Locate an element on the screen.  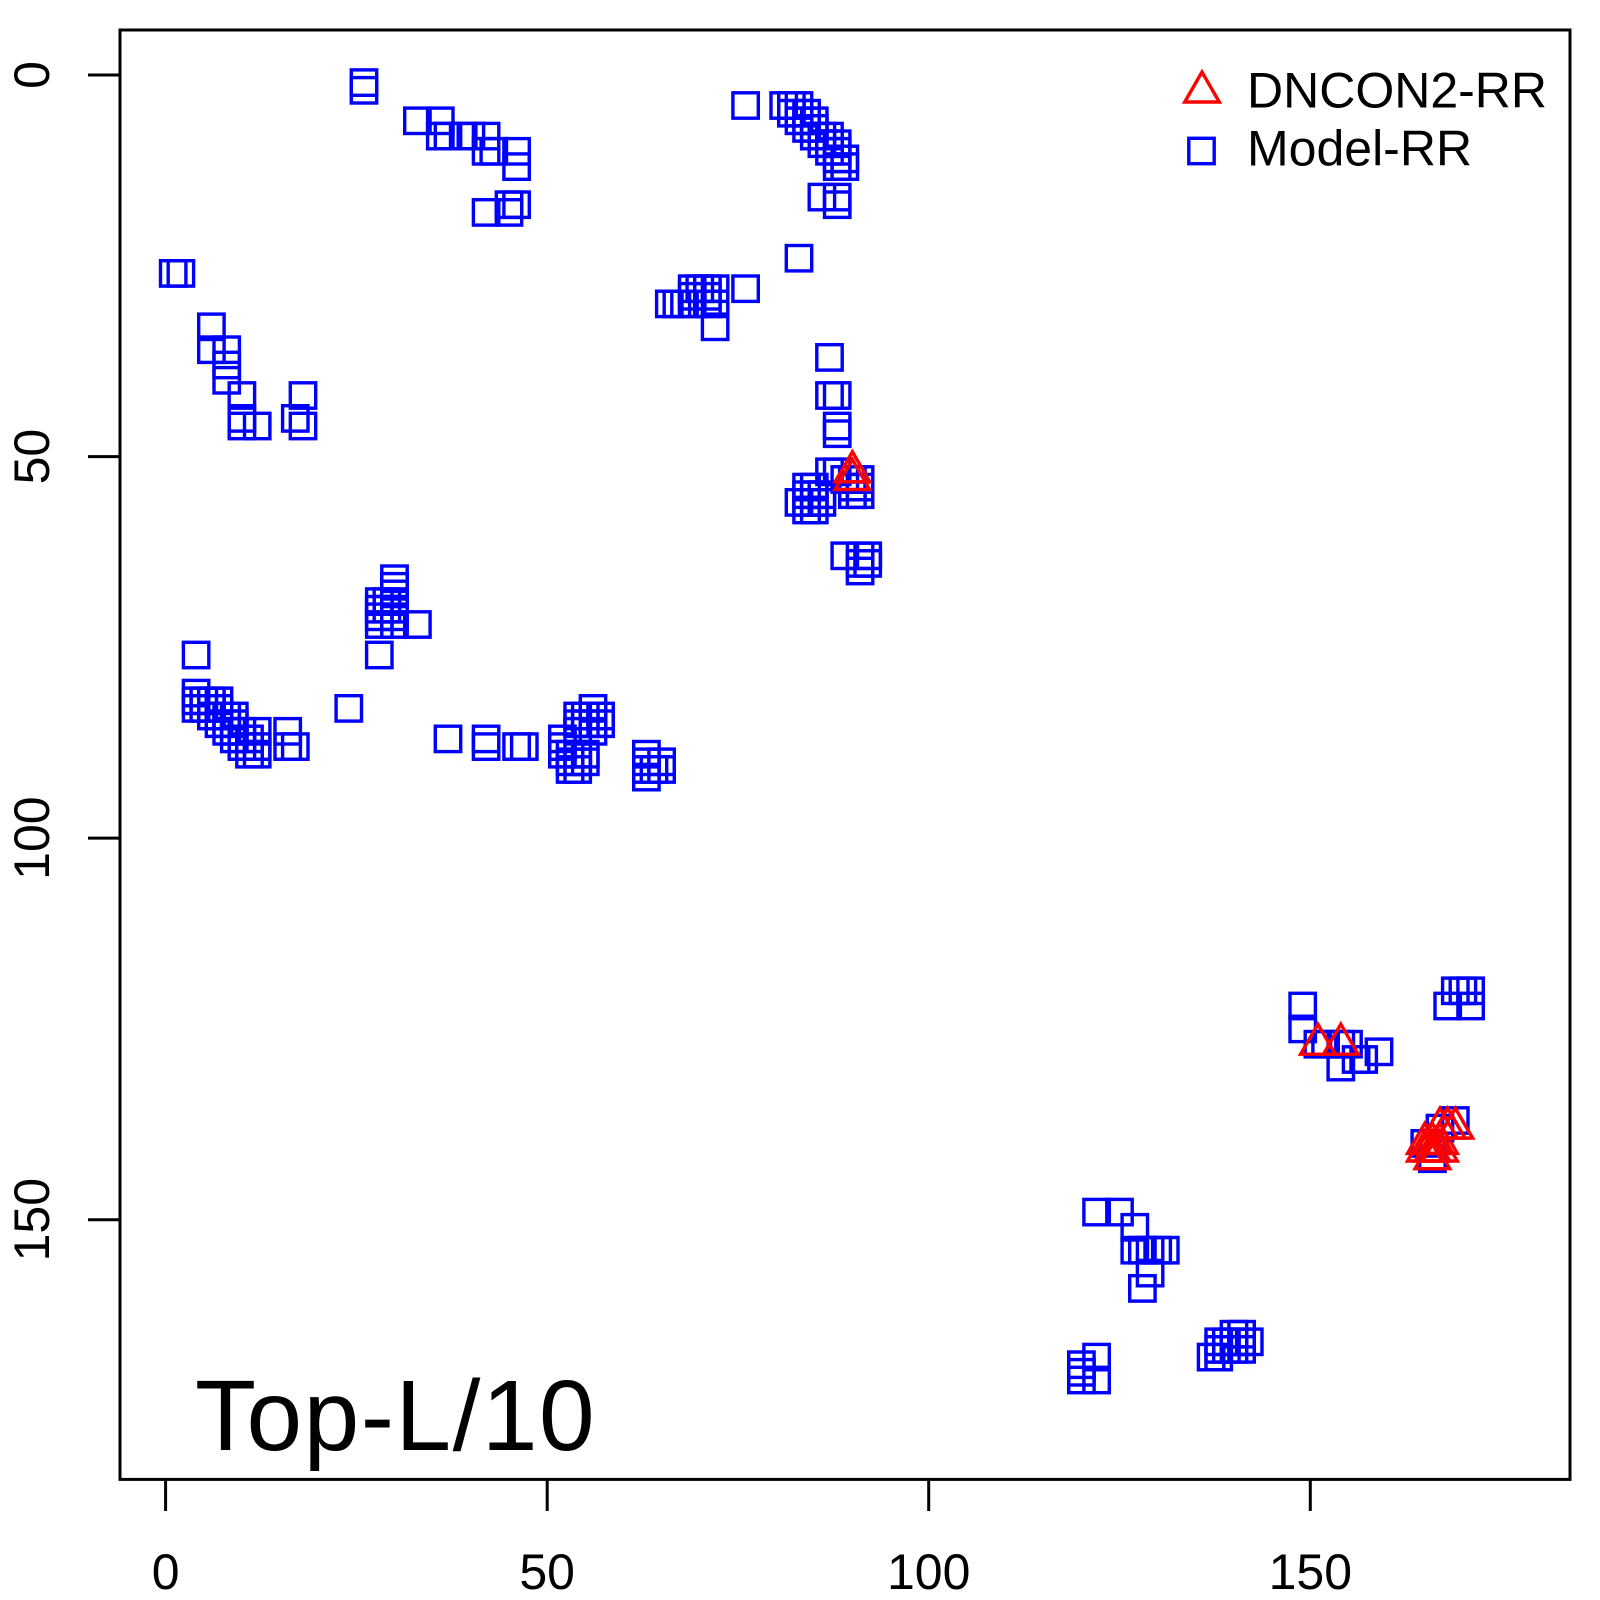
svg-text: DNCON2-RR is located at coordinates (1397, 91).